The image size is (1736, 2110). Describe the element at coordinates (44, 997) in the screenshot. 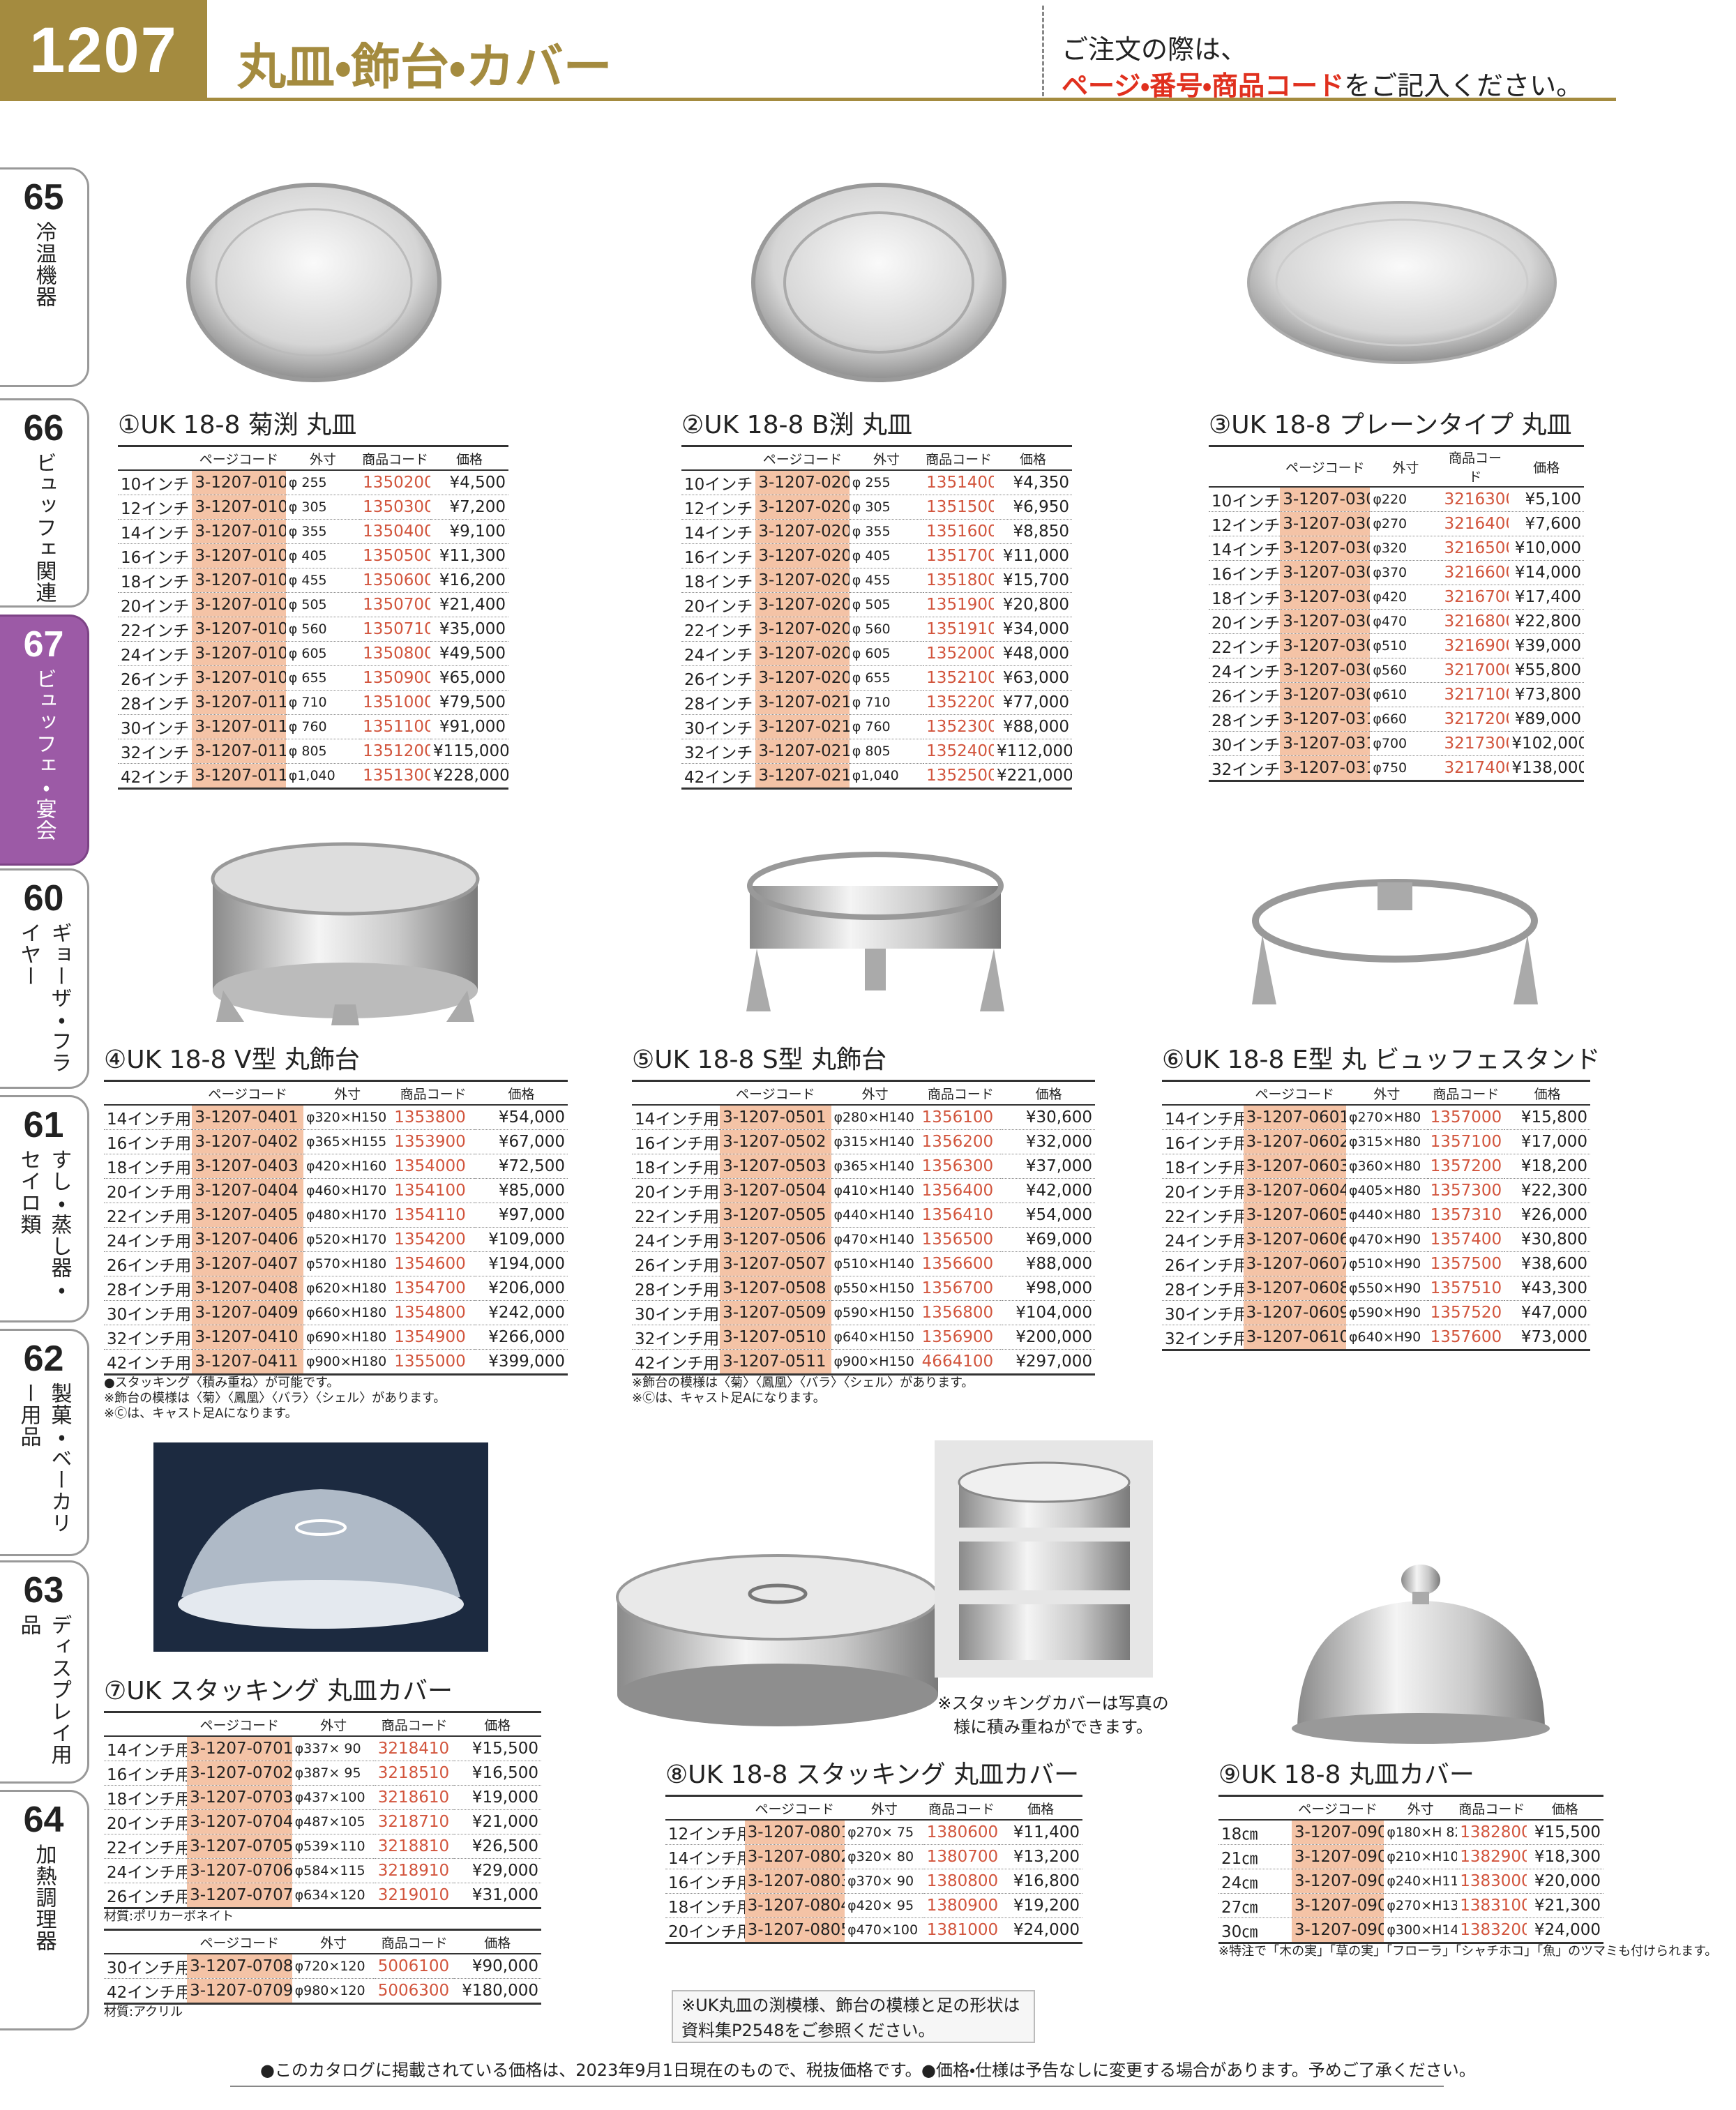

I see `tab-label: ギョーザ・フライヤー` at that location.